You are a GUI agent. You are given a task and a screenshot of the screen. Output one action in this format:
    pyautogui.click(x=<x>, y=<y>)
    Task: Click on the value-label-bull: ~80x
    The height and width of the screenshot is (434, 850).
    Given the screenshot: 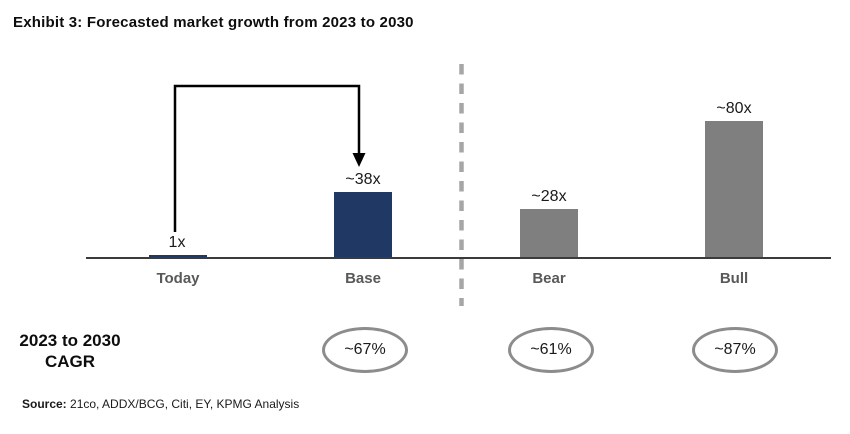 What is the action you would take?
    pyautogui.click(x=734, y=108)
    